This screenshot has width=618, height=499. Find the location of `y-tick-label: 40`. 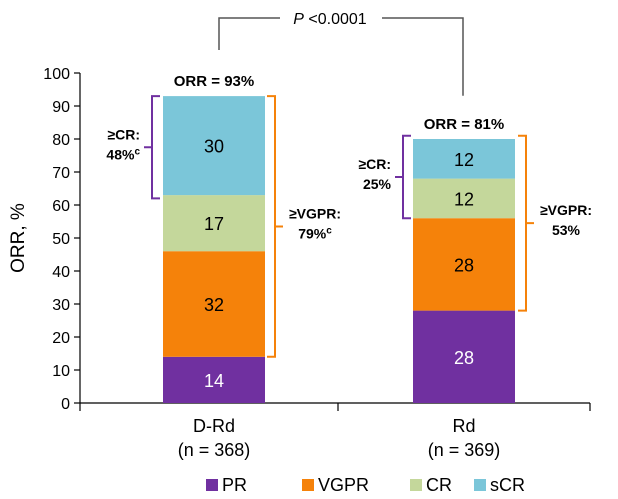

y-tick-label: 40 is located at coordinates (61, 272).